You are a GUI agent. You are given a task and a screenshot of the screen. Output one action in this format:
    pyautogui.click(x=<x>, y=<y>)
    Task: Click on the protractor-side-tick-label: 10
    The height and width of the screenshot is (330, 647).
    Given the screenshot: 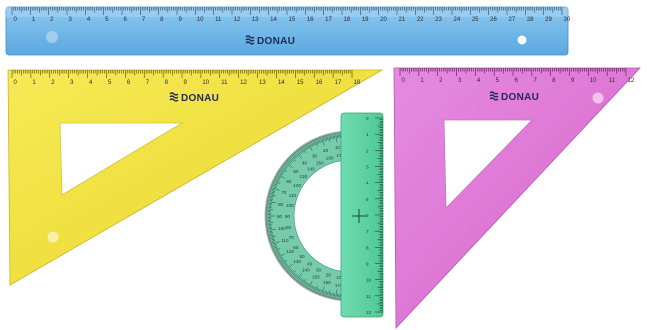 What is the action you would take?
    pyautogui.click(x=369, y=280)
    